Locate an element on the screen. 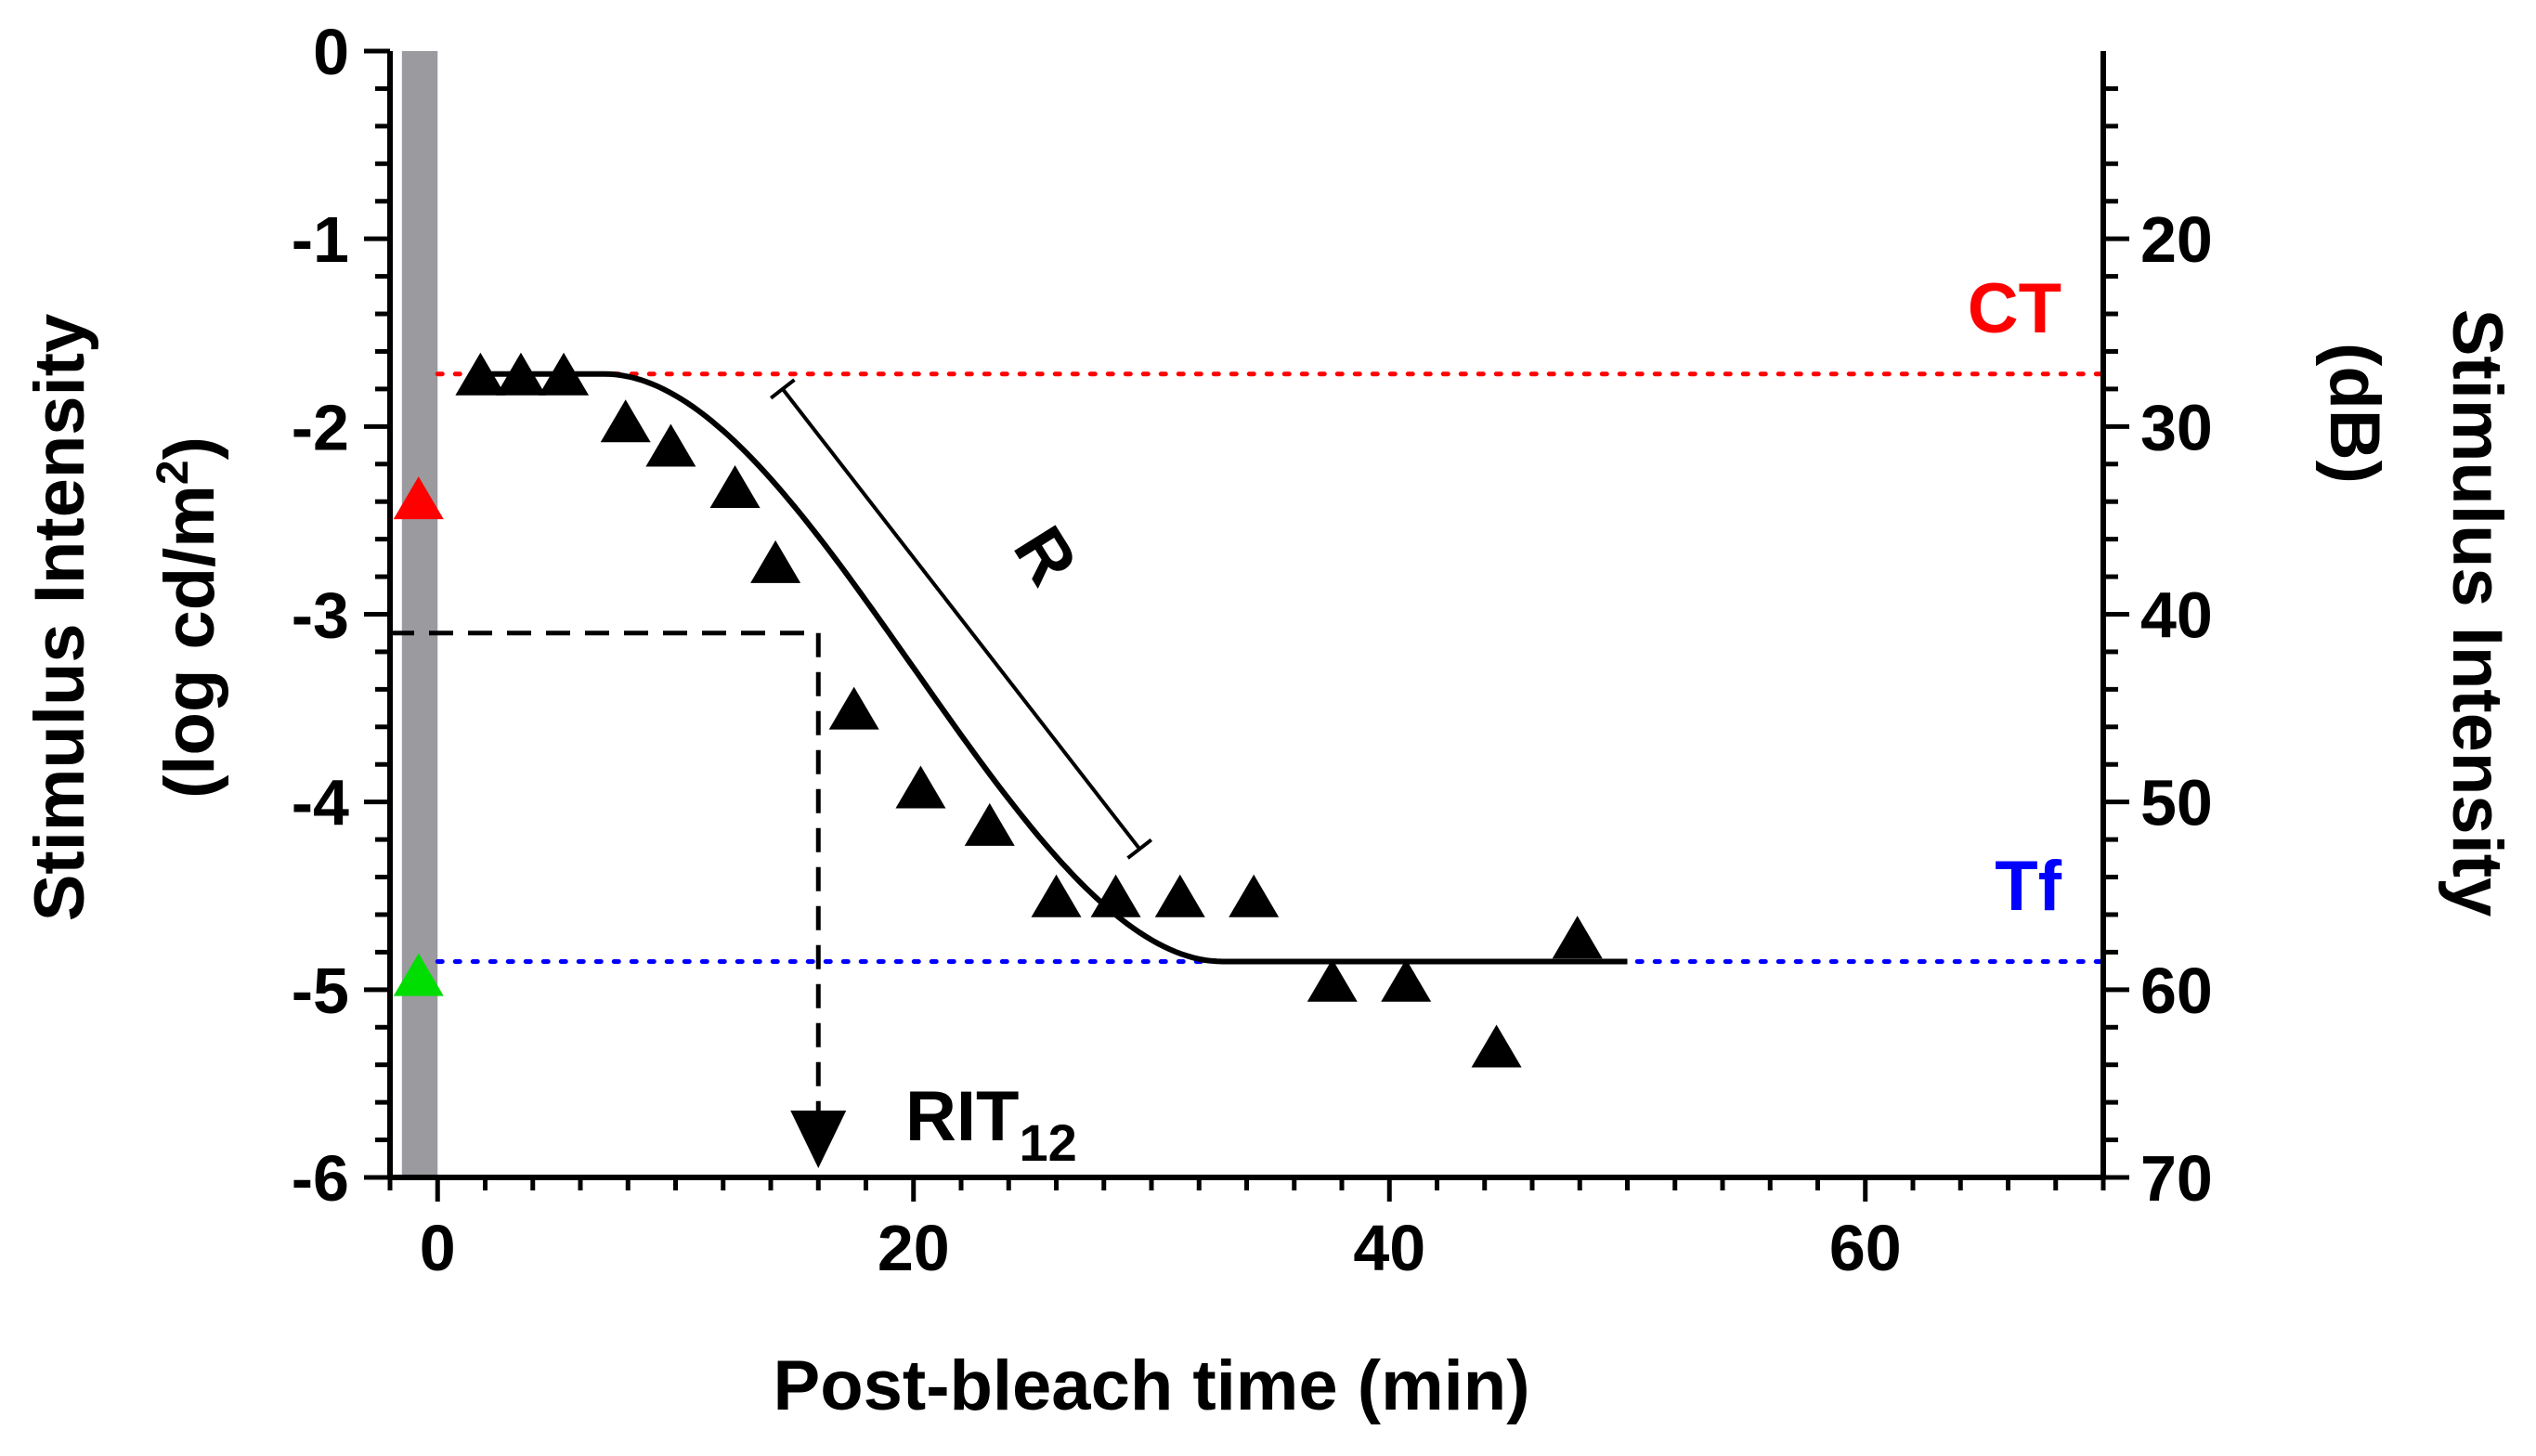  slope-bracket is located at coordinates (961, 619).